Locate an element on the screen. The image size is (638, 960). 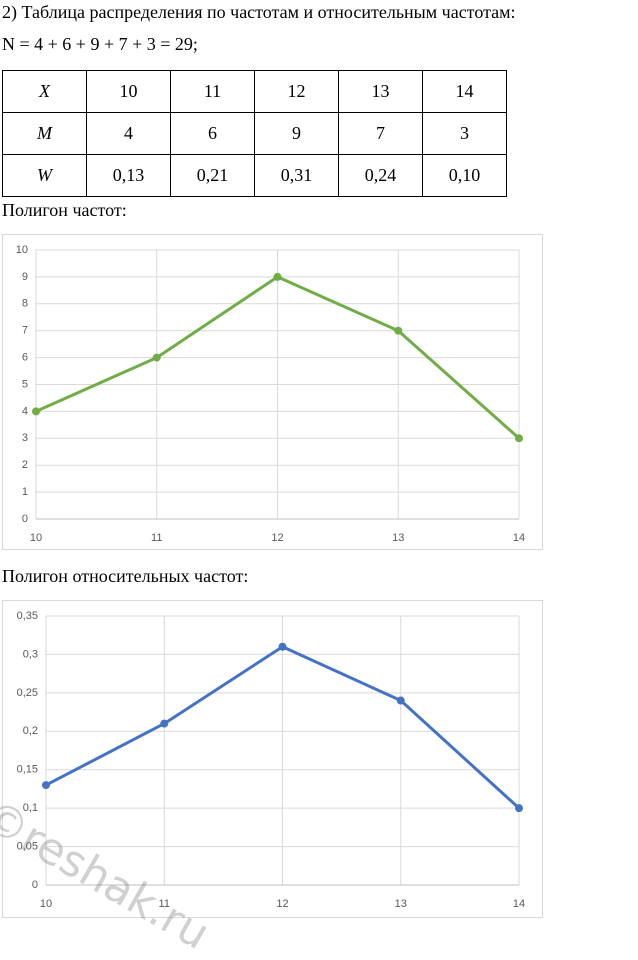
y-tick-label: 0,25 is located at coordinates (27, 693).